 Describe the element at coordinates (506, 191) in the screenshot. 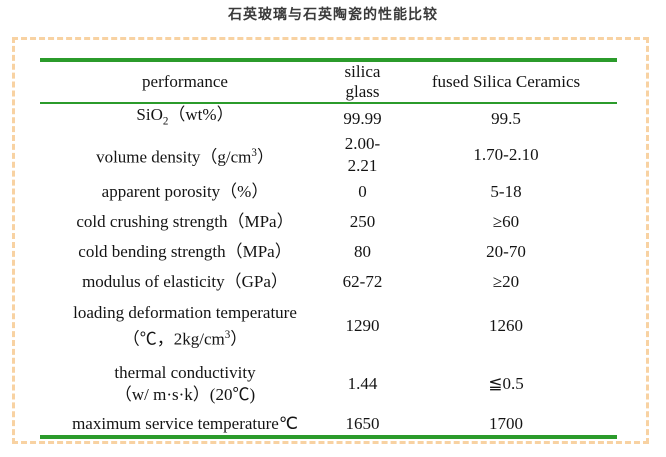

I see `fused-silica-ceramics-value: 5-18` at that location.